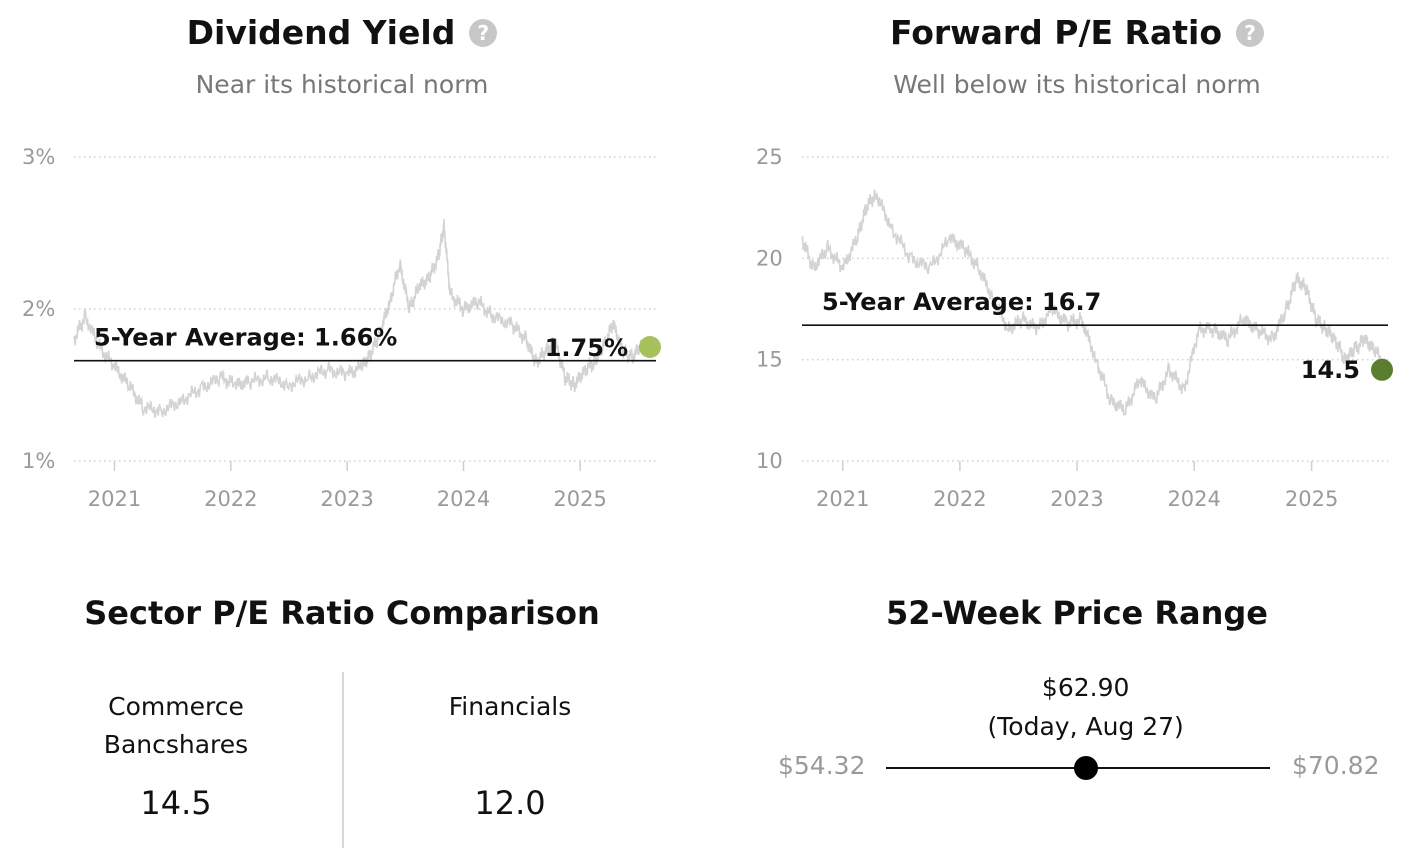 This screenshot has width=1418, height=858. I want to click on dividend-title: Dividend Yield, so click(321, 32).